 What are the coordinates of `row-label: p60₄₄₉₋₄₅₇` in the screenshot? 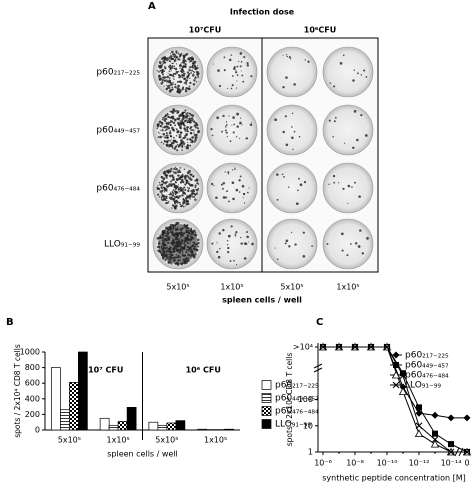 It's located at (118, 131).